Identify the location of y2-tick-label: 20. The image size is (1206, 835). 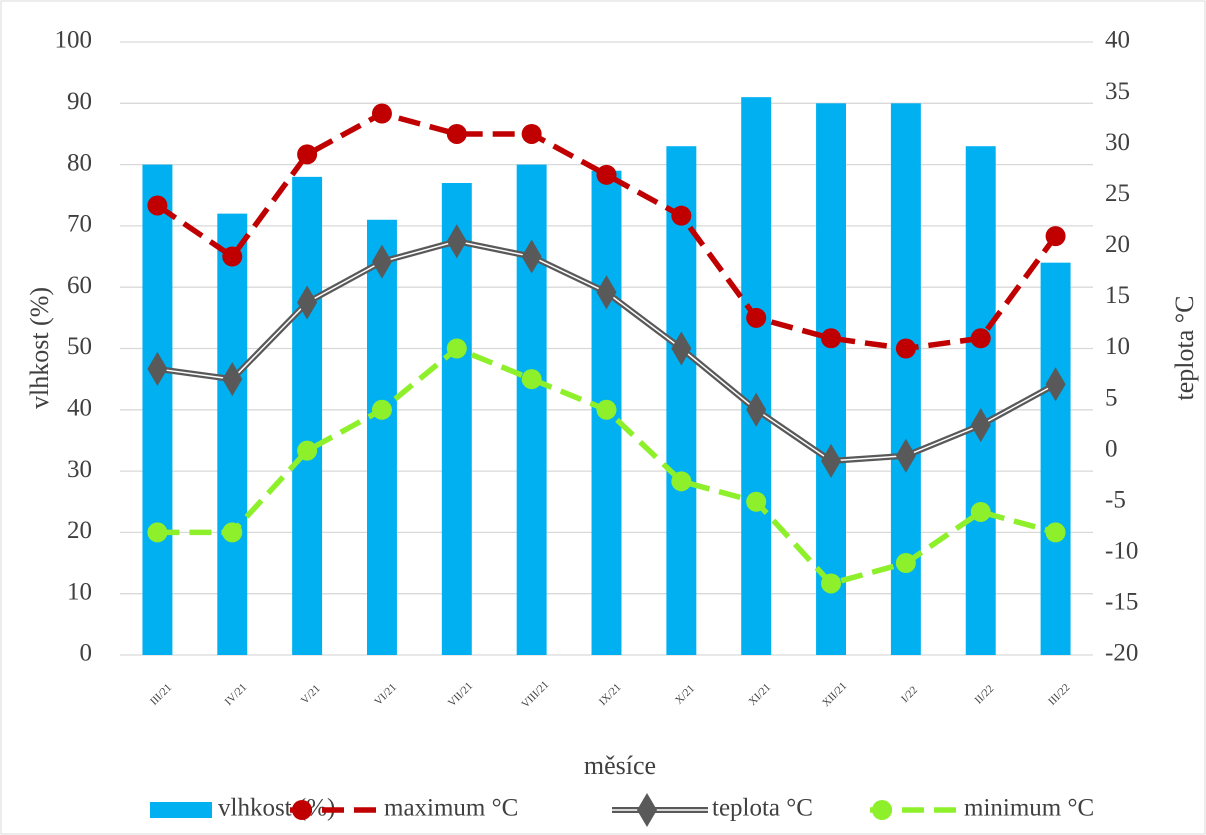
(1117, 244).